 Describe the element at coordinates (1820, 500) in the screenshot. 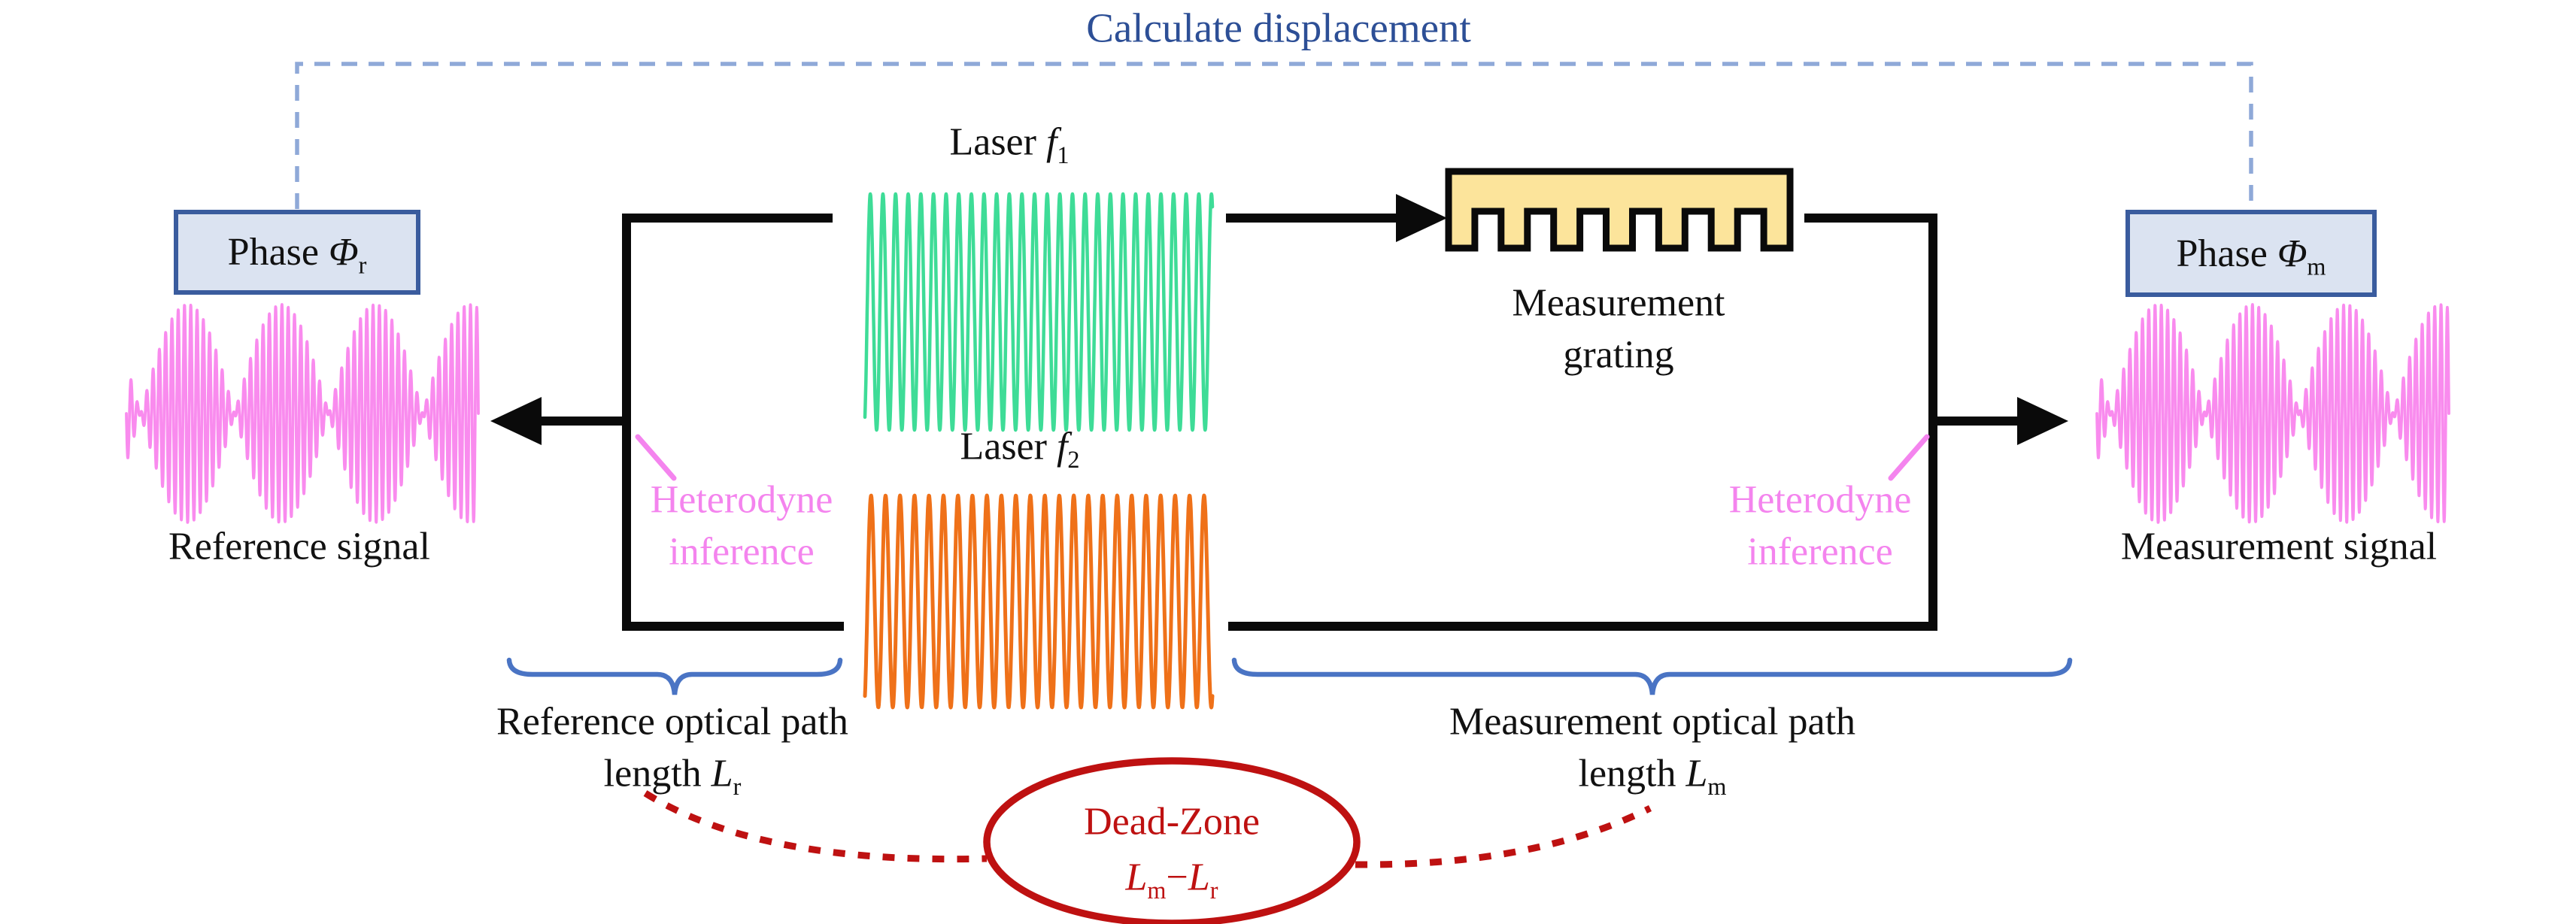

I see `heterodyne-right-line1: Heterodyne` at that location.